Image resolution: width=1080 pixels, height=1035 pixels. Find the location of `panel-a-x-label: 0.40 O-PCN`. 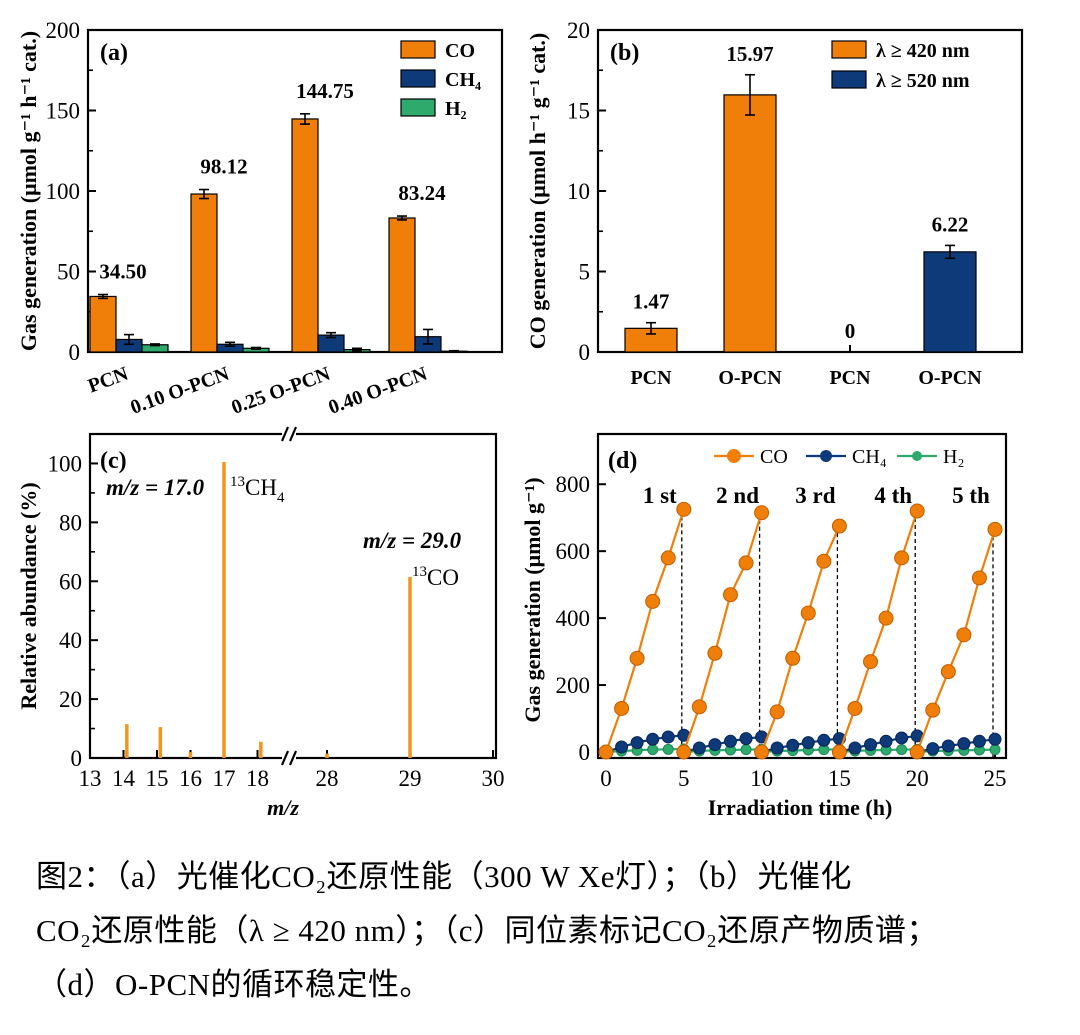

panel-a-x-label: 0.40 O-PCN is located at coordinates (378, 391).